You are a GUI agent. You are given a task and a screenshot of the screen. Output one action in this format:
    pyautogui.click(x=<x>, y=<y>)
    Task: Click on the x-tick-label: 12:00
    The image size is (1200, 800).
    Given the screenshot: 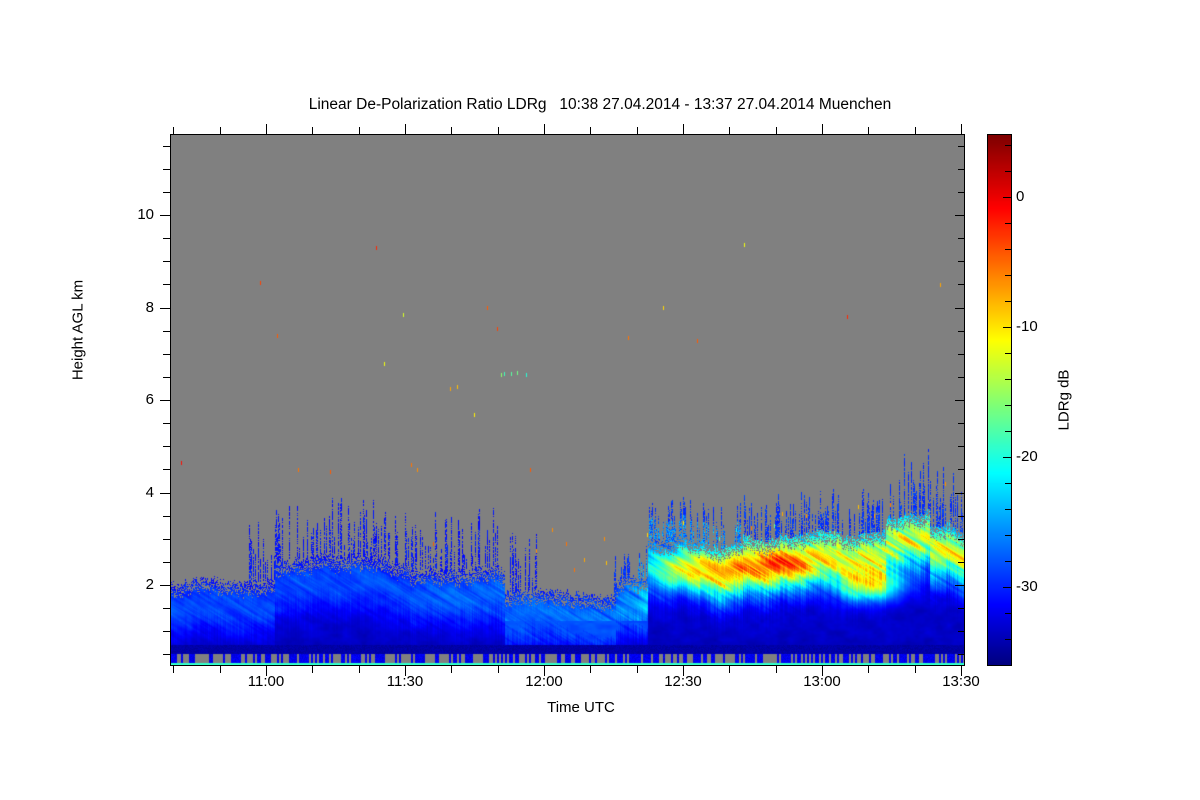 What is the action you would take?
    pyautogui.click(x=544, y=681)
    